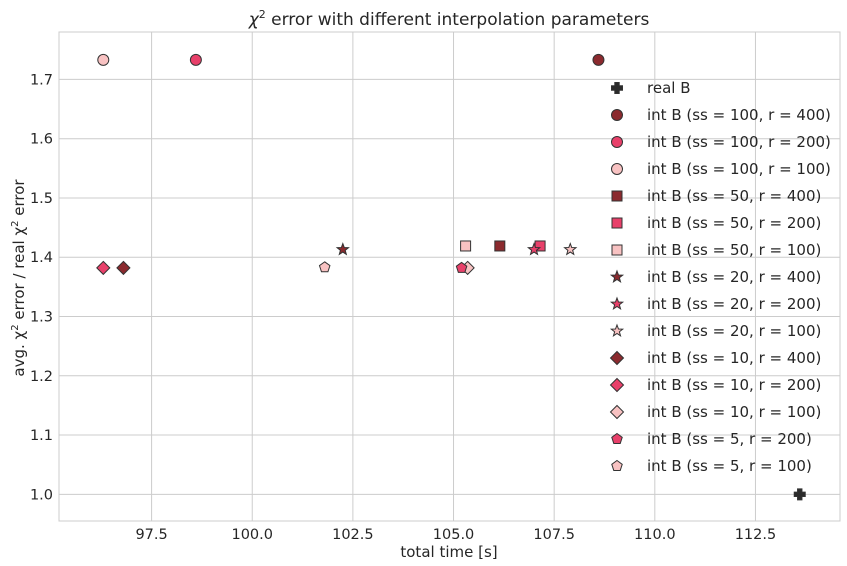 The width and height of the screenshot is (847, 566). I want to click on legend-marker-plus, so click(617, 88).